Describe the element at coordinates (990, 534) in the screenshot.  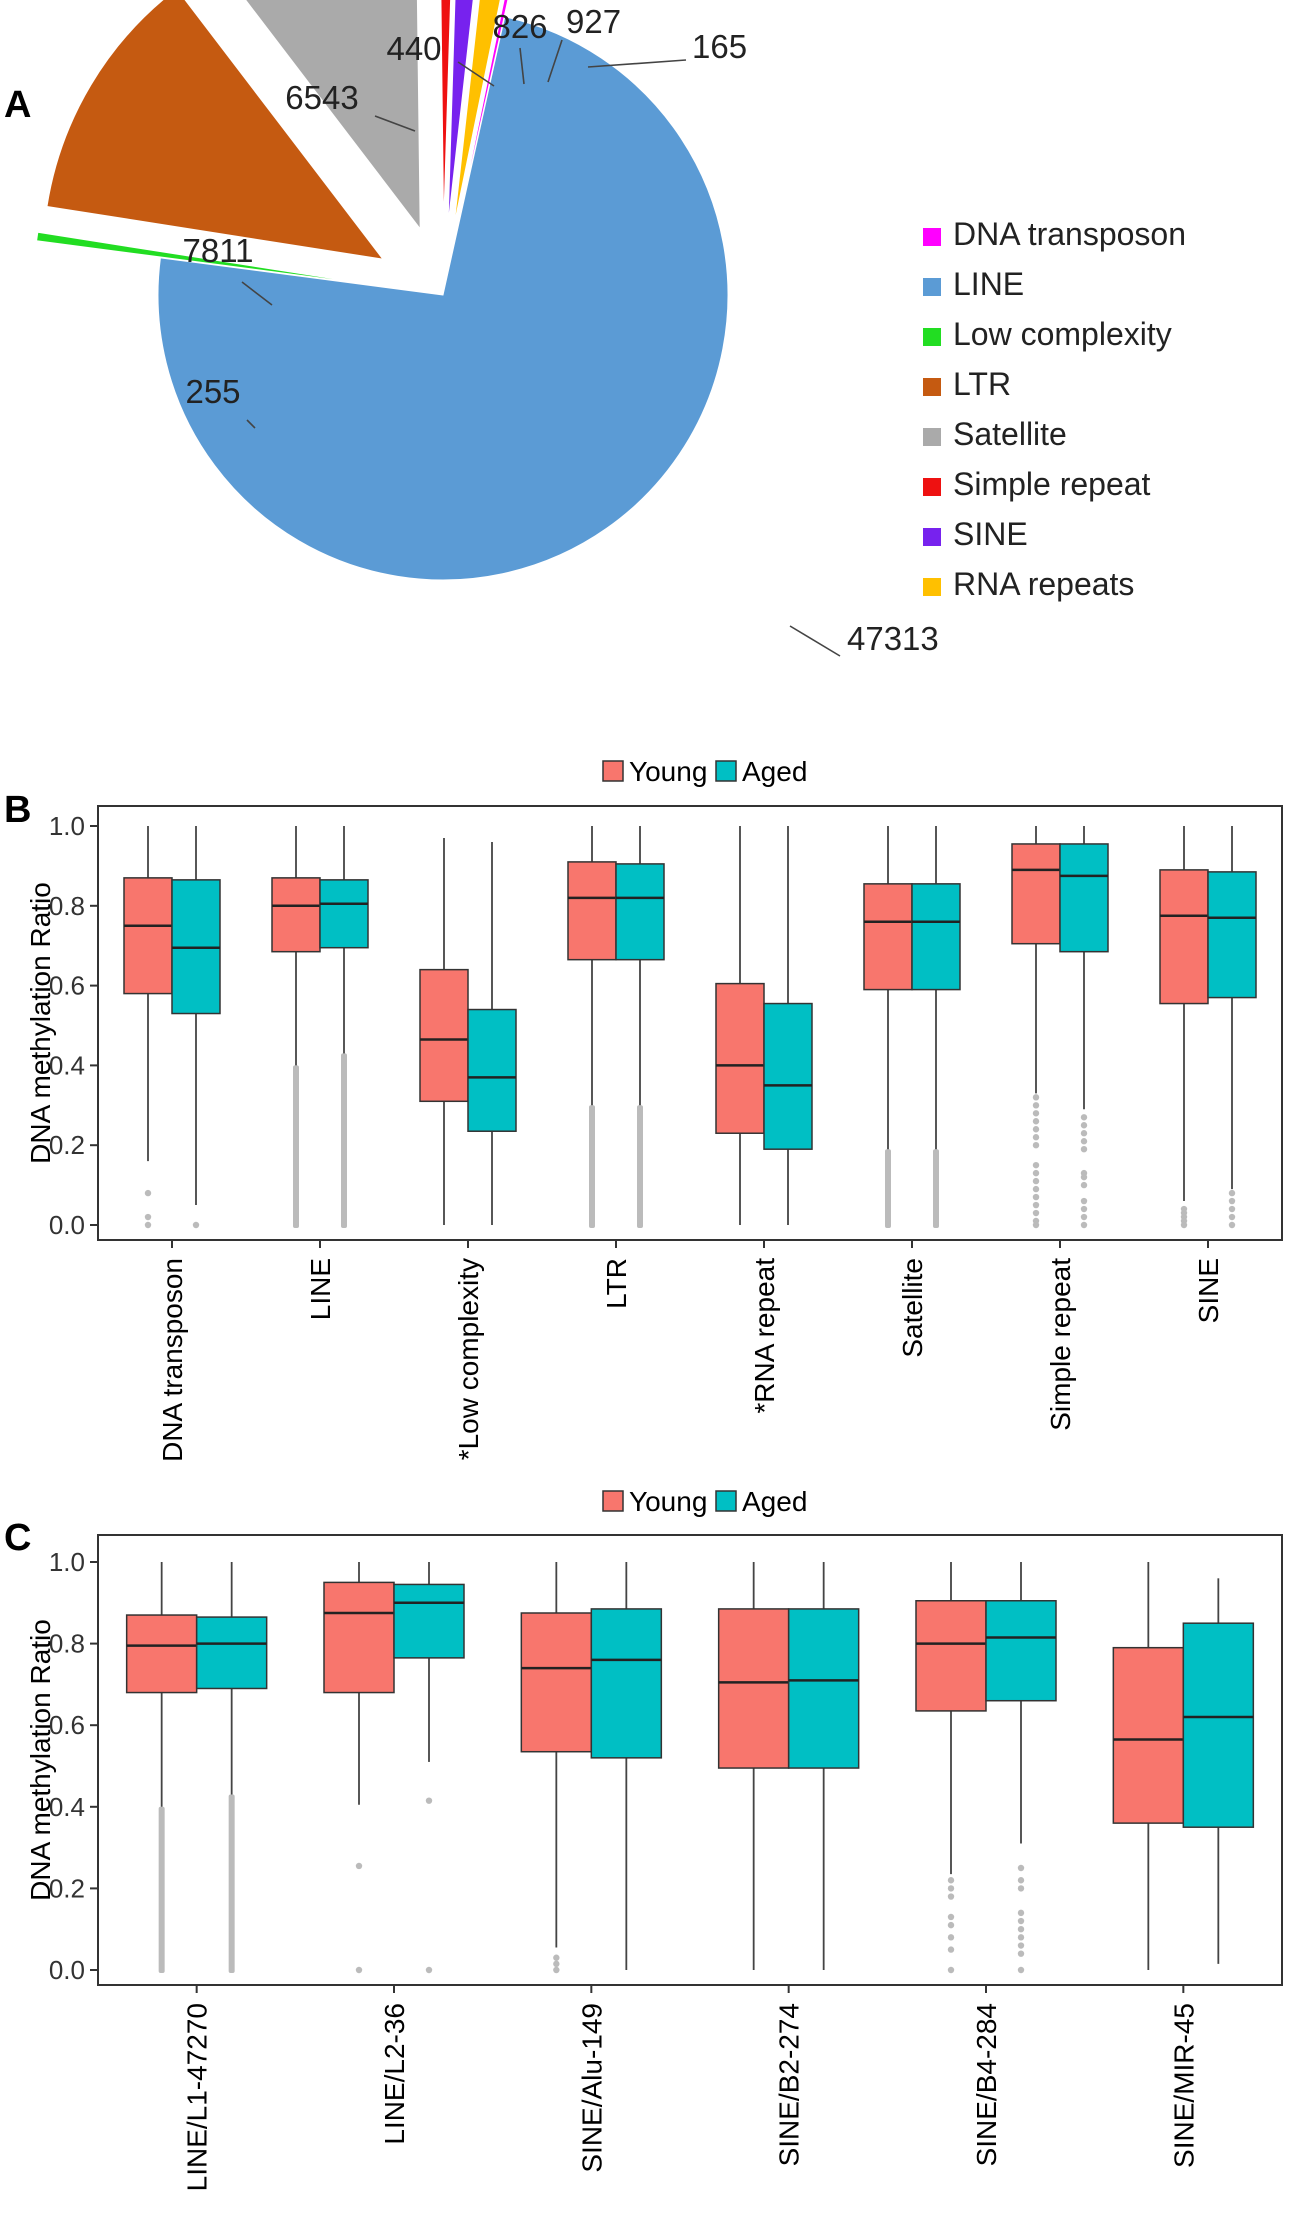
I see `legend-label-sine: SINE` at that location.